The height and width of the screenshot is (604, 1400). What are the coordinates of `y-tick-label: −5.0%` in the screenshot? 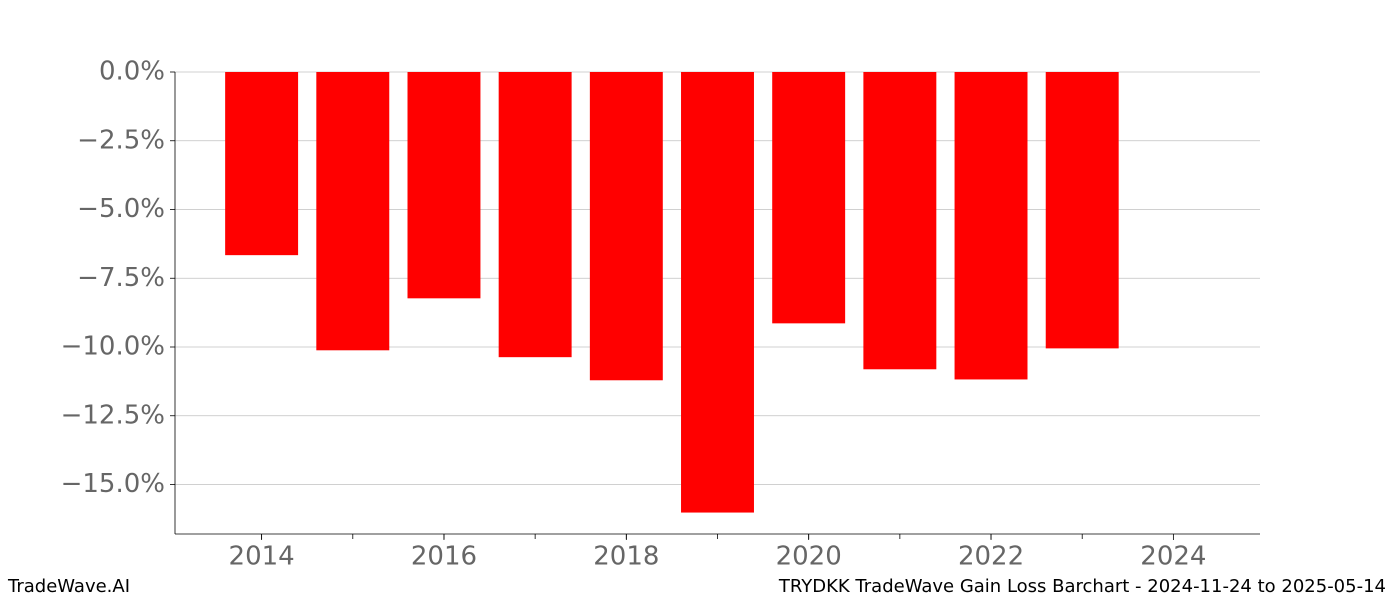 It's located at (121, 209).